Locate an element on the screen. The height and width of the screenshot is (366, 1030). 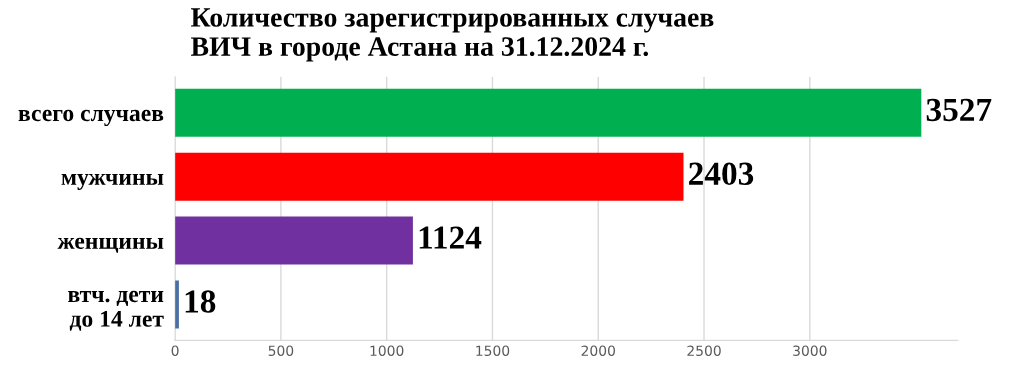
x-tick-label: 2000 is located at coordinates (598, 350).